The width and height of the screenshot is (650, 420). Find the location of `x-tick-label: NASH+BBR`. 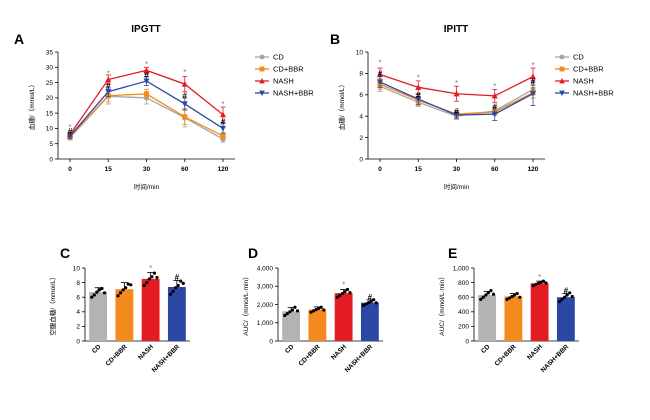

x-tick-label: NASH+BBR is located at coordinates (359, 358).